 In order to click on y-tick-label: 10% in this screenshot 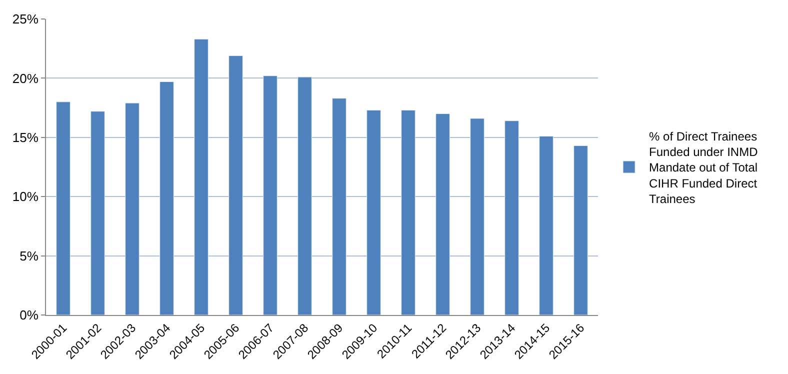, I will do `click(25, 196)`.